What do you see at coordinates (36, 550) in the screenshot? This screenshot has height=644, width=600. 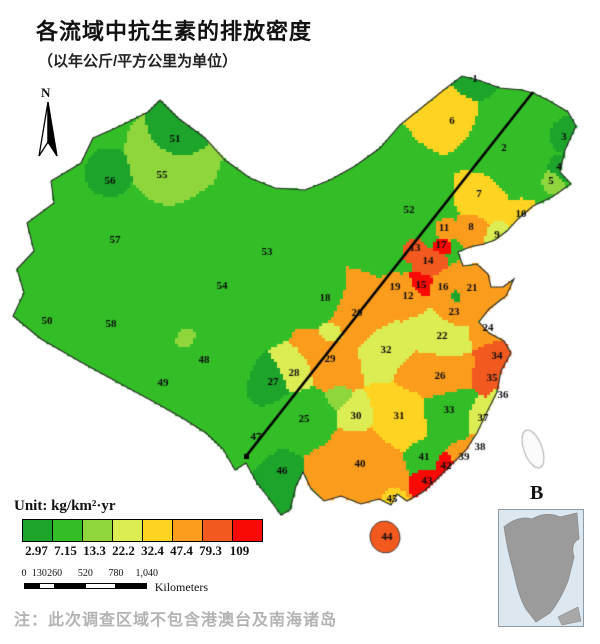 I see `legend-value: 2.97` at bounding box center [36, 550].